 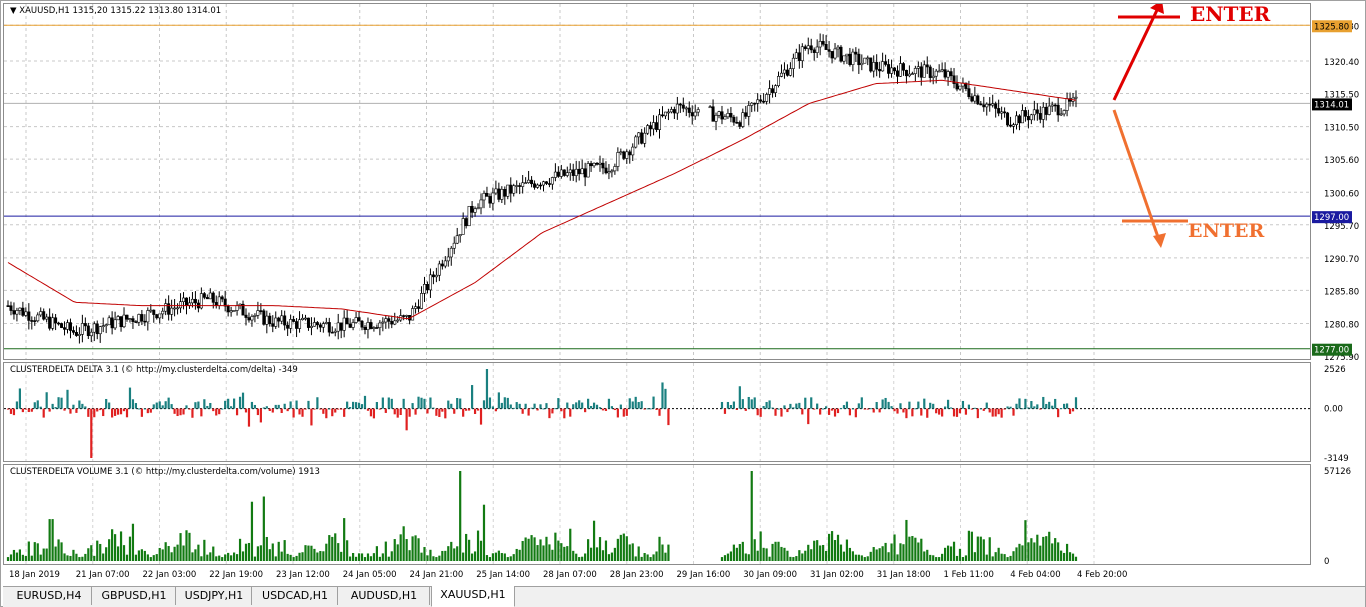 I want to click on time-tick-label: 4 Feb 20:00, so click(x=1102, y=575).